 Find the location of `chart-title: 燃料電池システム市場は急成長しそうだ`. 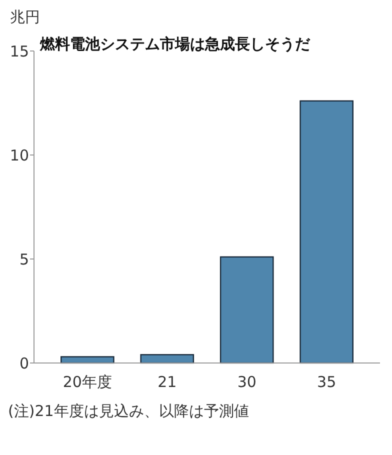

chart-title: 燃料電池システム市場は急成長しそうだ is located at coordinates (175, 44).